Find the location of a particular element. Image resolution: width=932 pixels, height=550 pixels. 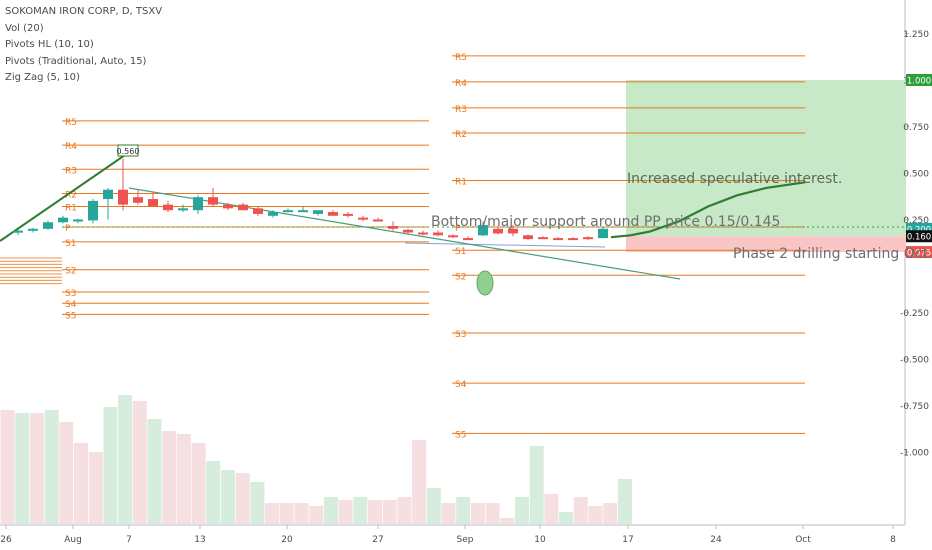

pivot-right-label-r1: R1 is located at coordinates (461, 182).